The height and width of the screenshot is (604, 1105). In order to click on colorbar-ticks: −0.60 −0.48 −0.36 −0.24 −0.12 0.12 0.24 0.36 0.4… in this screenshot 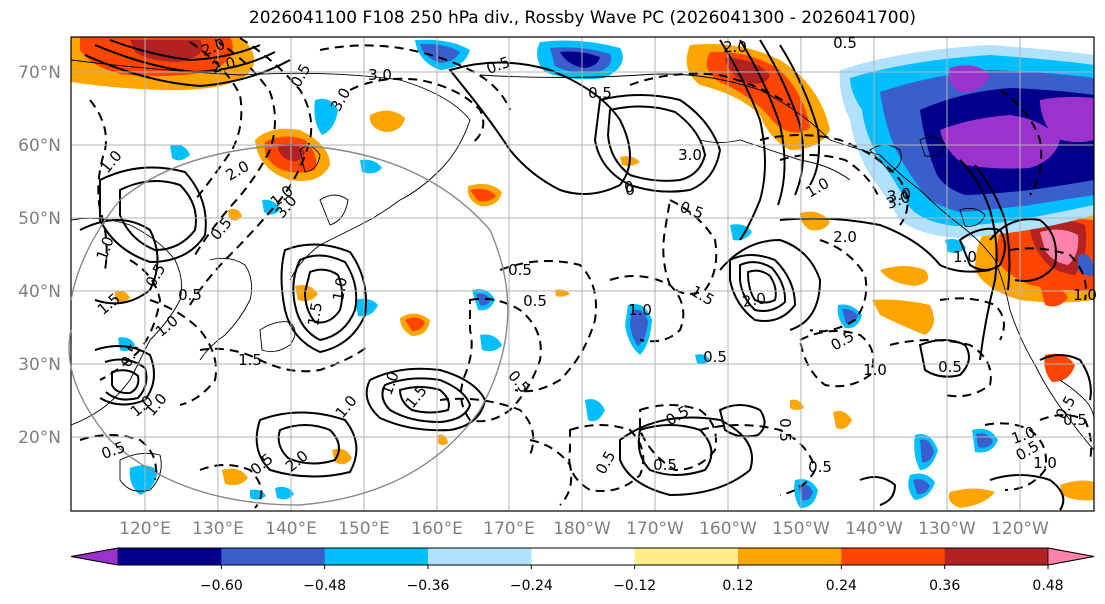, I will do `click(632, 579)`.